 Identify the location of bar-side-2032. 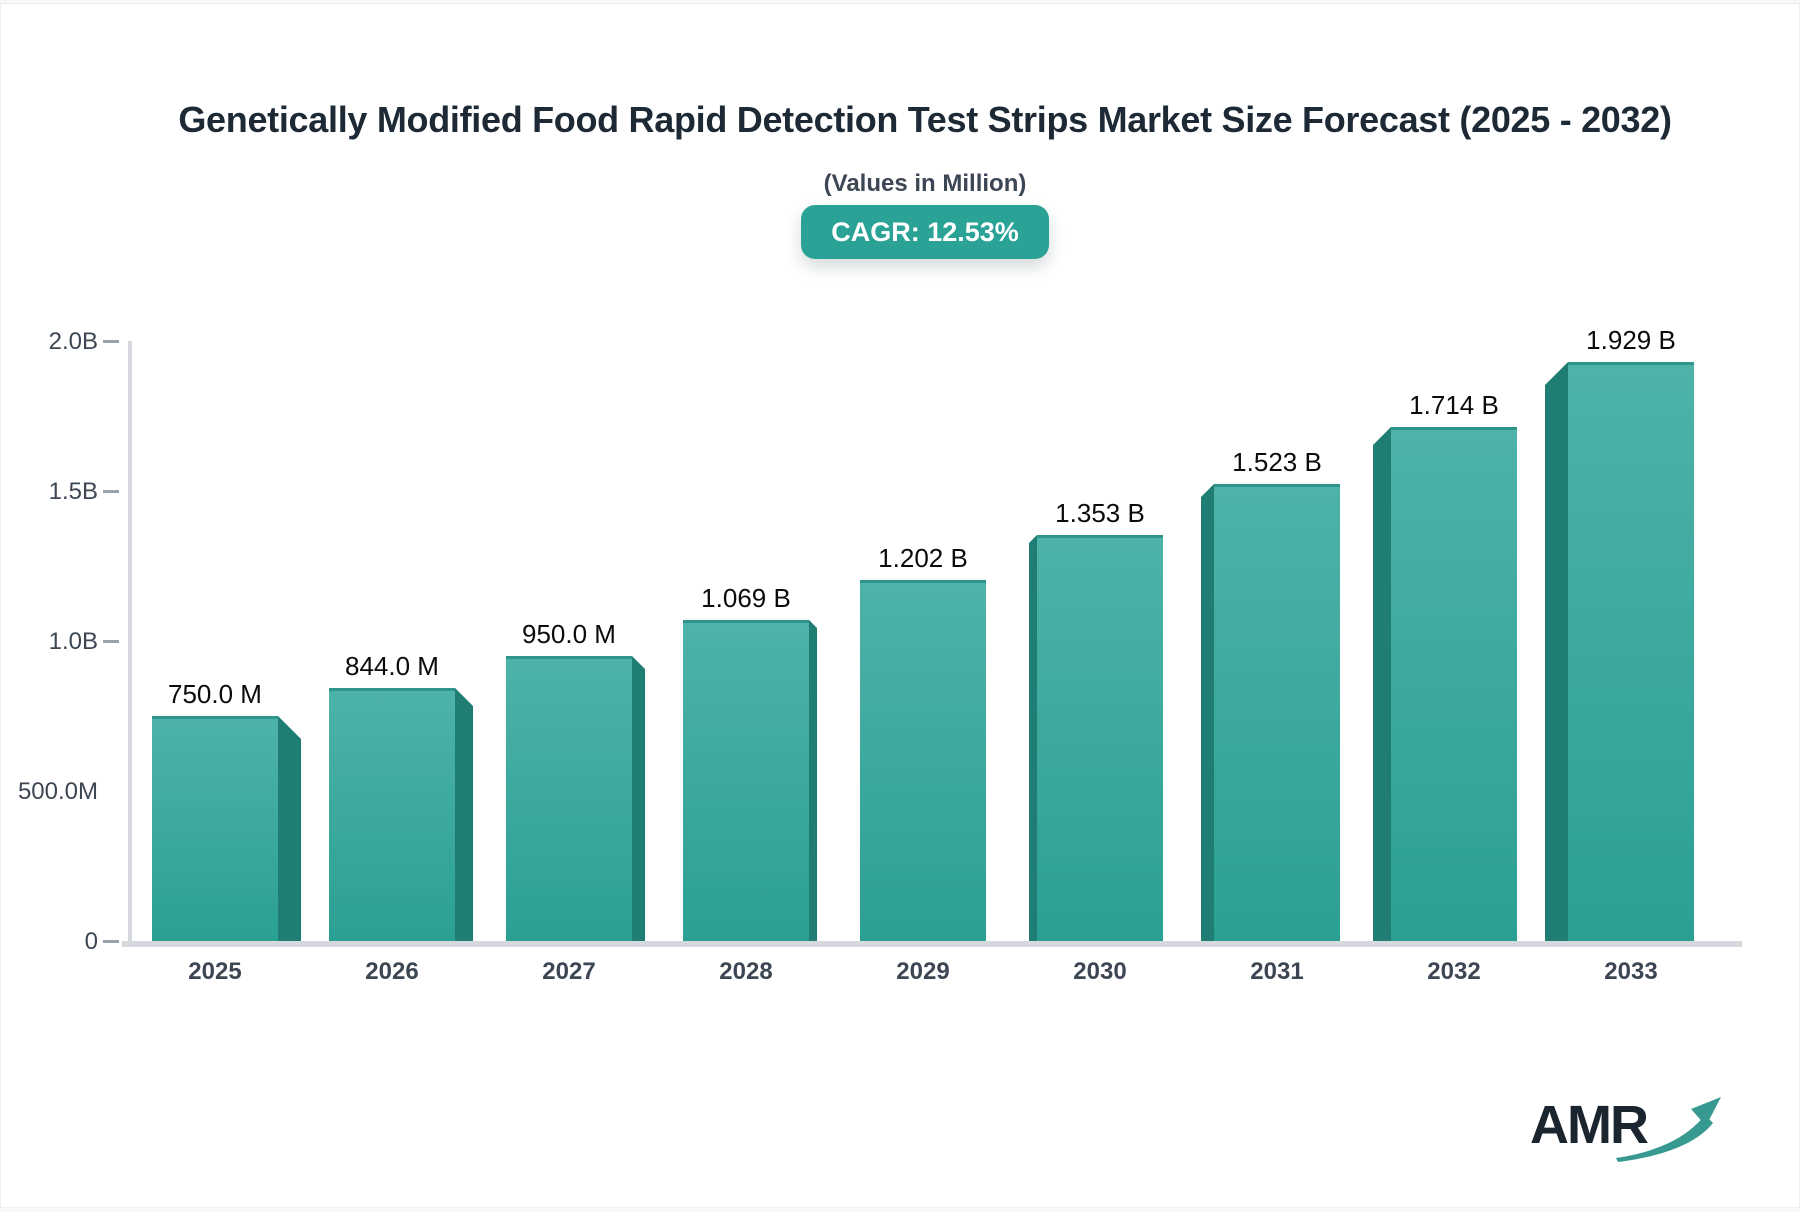
(1382, 684).